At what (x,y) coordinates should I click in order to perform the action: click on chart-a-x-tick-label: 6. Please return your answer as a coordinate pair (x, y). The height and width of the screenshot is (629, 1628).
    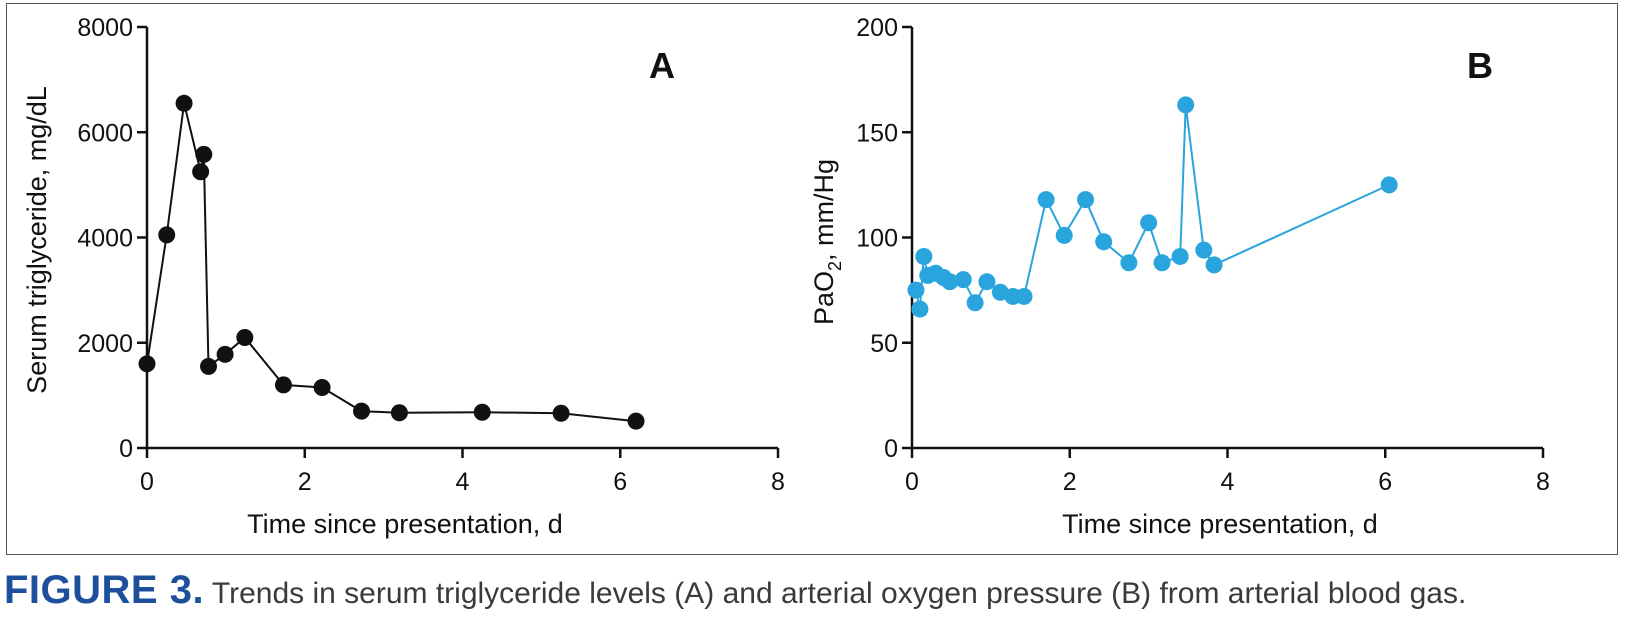
    Looking at the image, I should click on (620, 482).